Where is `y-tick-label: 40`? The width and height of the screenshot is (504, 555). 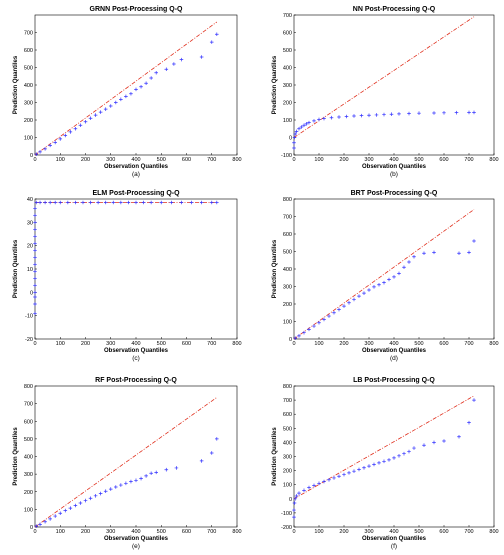 y-tick-label: 40 is located at coordinates (30, 200).